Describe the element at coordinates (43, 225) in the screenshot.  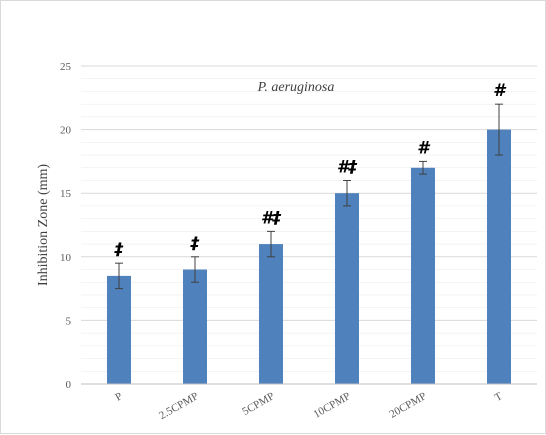
I see `y-axis-title: Inhibition Zone (mm)` at that location.